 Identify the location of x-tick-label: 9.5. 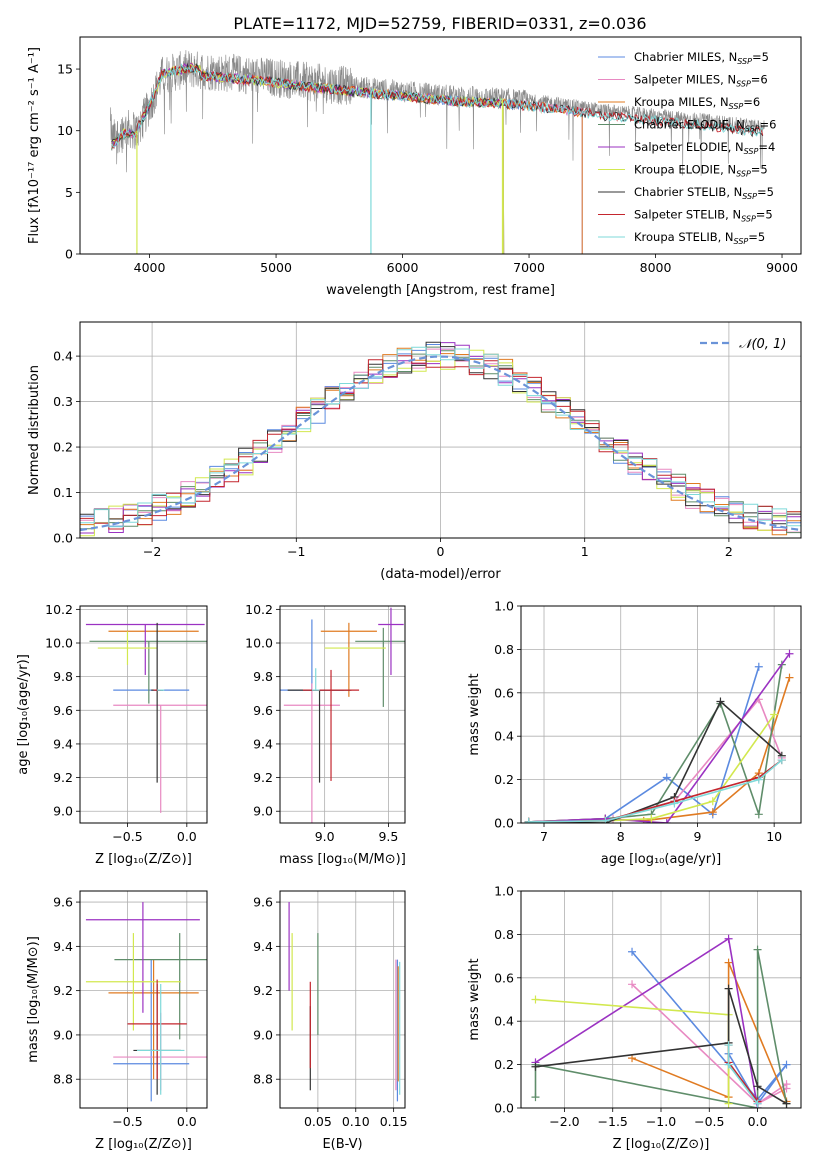
(388, 836).